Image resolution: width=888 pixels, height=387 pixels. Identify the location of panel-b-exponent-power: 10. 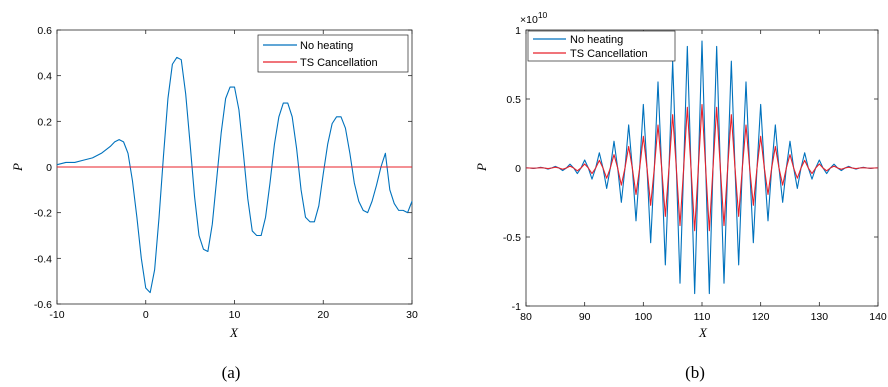
(543, 15).